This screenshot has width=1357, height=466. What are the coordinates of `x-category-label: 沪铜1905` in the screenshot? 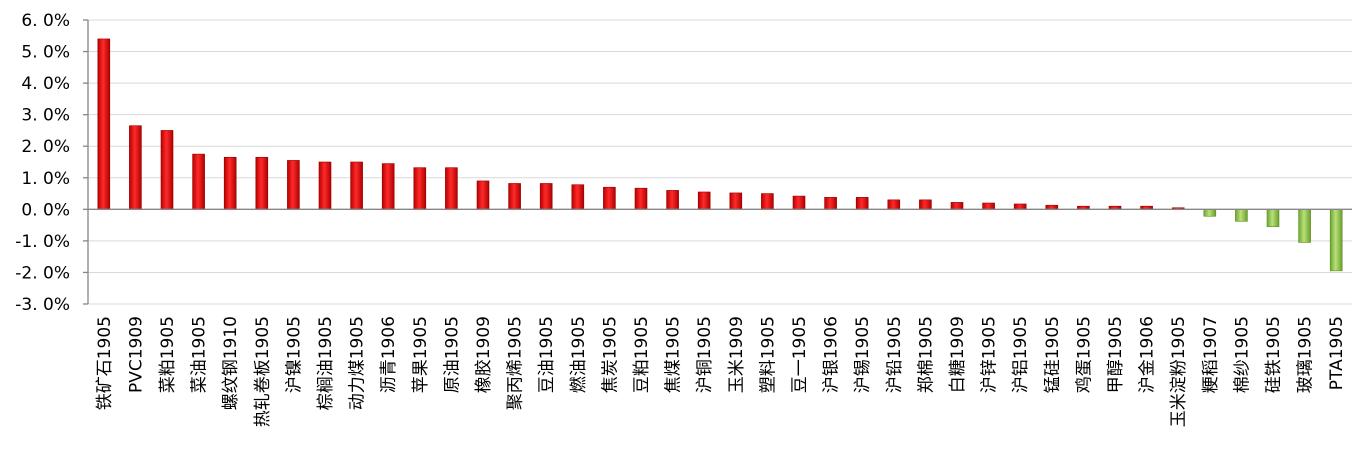 It's located at (705, 354).